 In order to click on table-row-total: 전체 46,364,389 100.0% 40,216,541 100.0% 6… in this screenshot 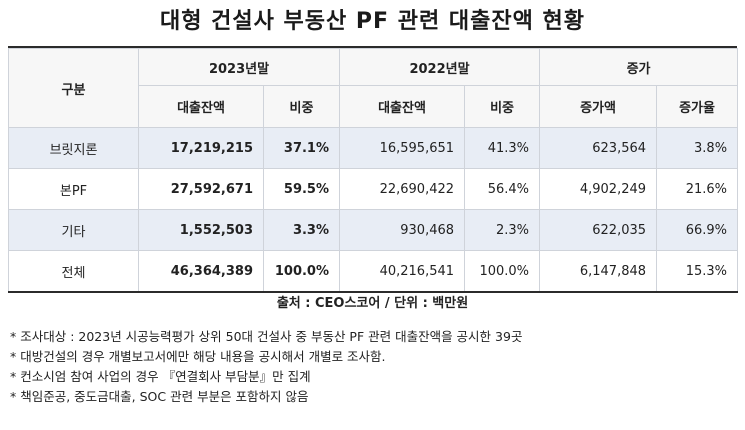, I will do `click(373, 271)`.